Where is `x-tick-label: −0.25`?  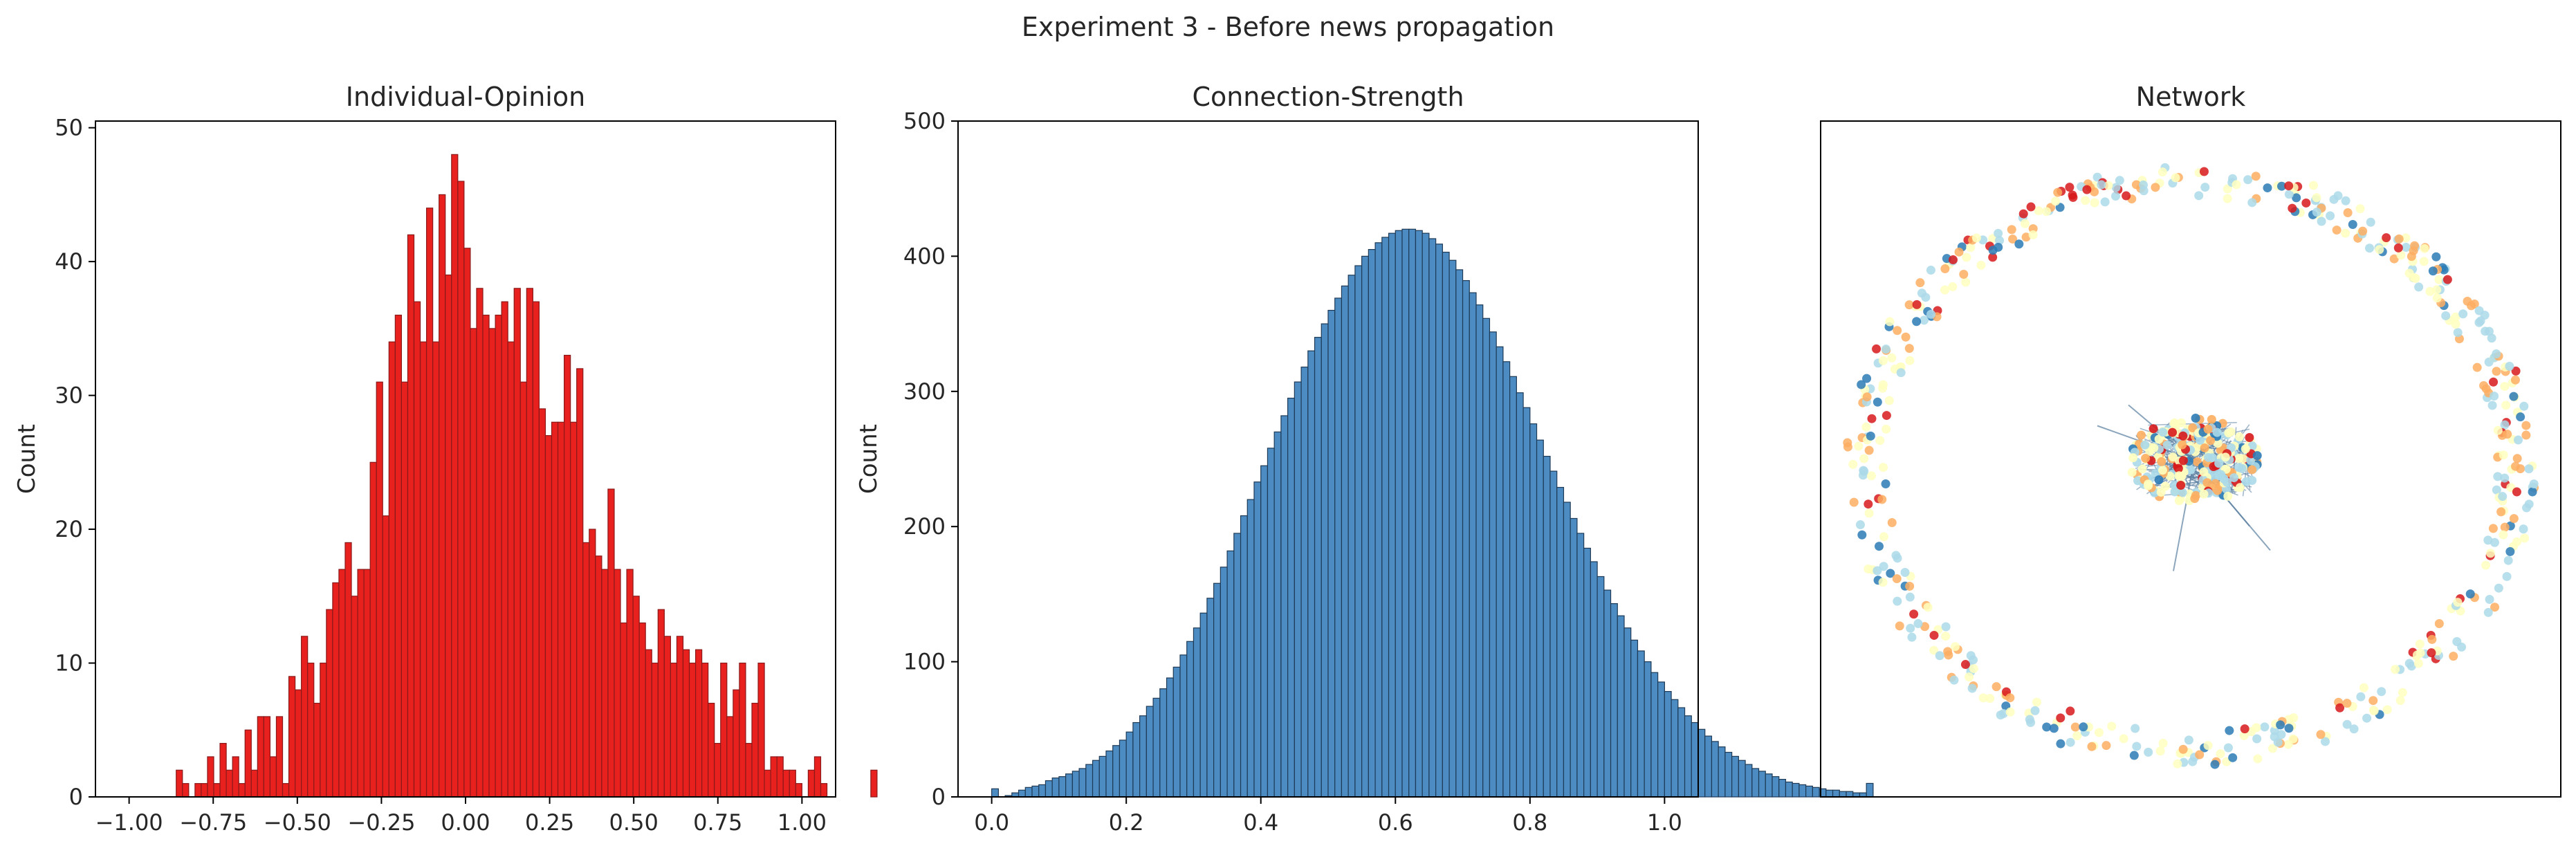 x-tick-label: −0.25 is located at coordinates (381, 822).